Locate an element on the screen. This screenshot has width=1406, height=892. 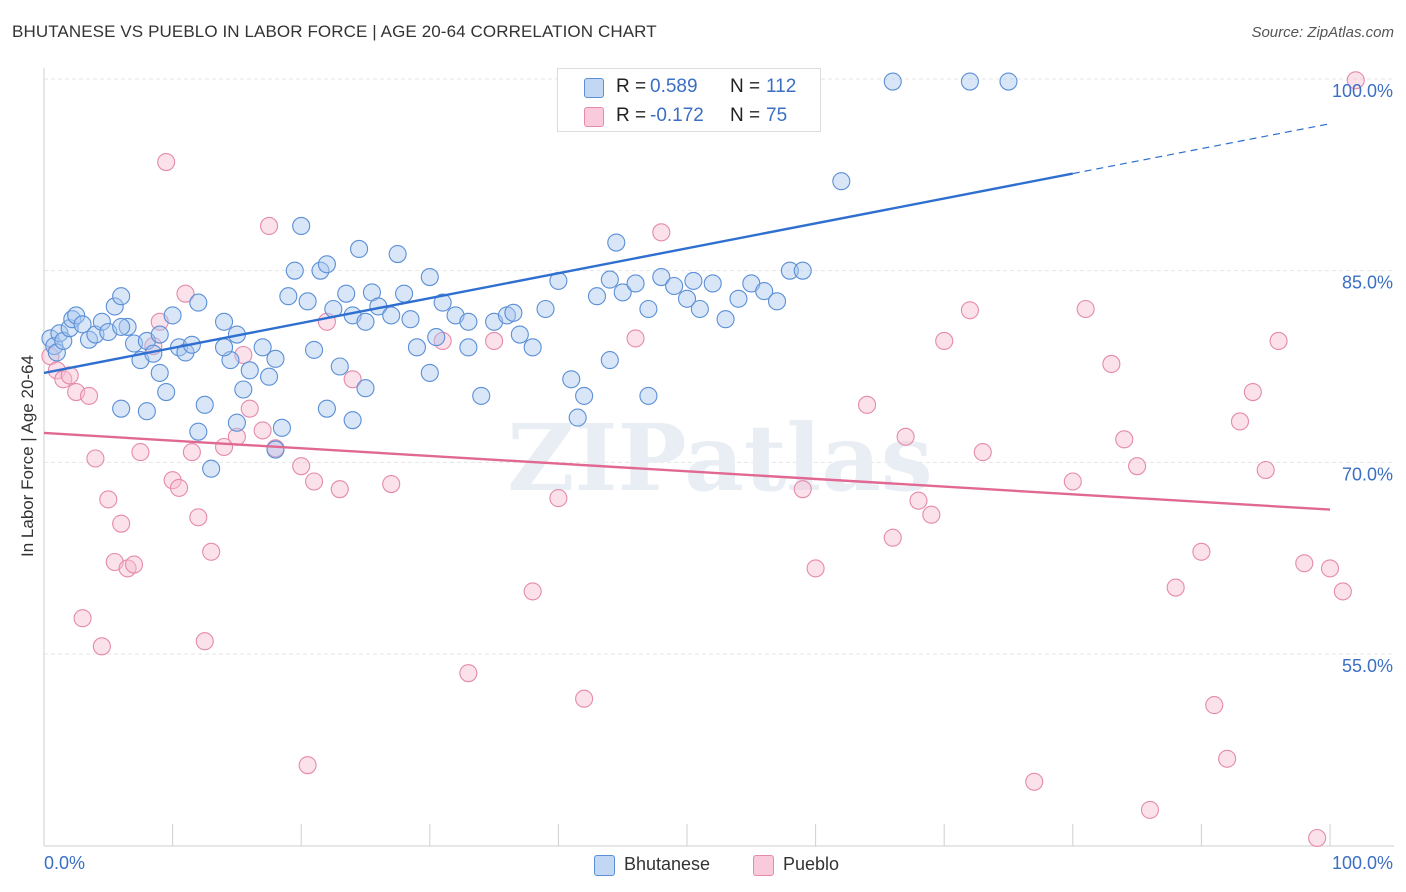
n-value: 75 is located at coordinates (777, 115).